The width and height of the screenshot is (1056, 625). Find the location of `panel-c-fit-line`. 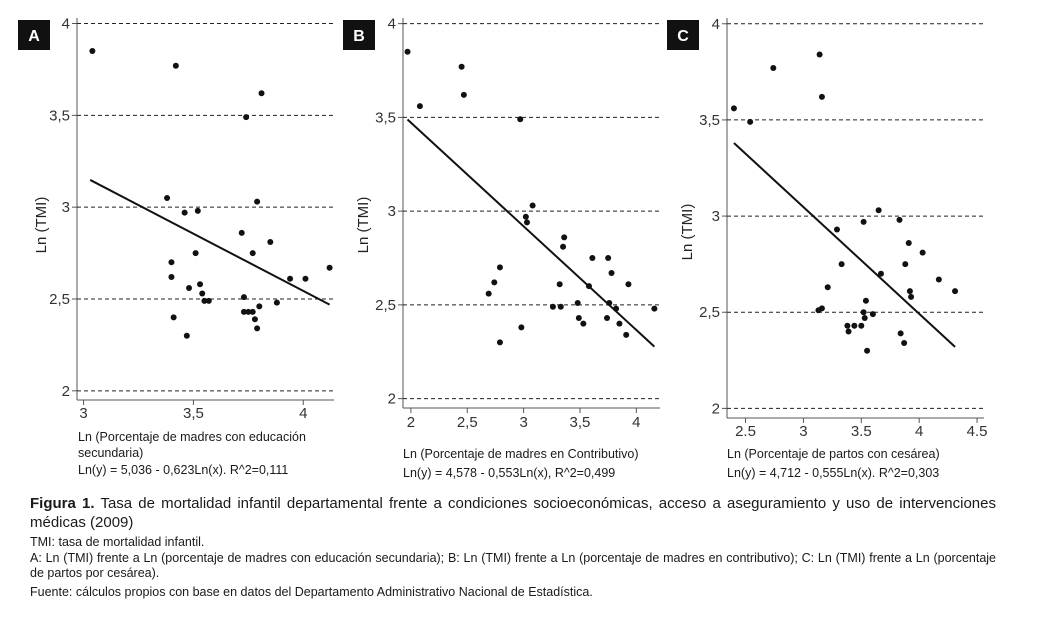

panel-c-fit-line is located at coordinates (844, 245).